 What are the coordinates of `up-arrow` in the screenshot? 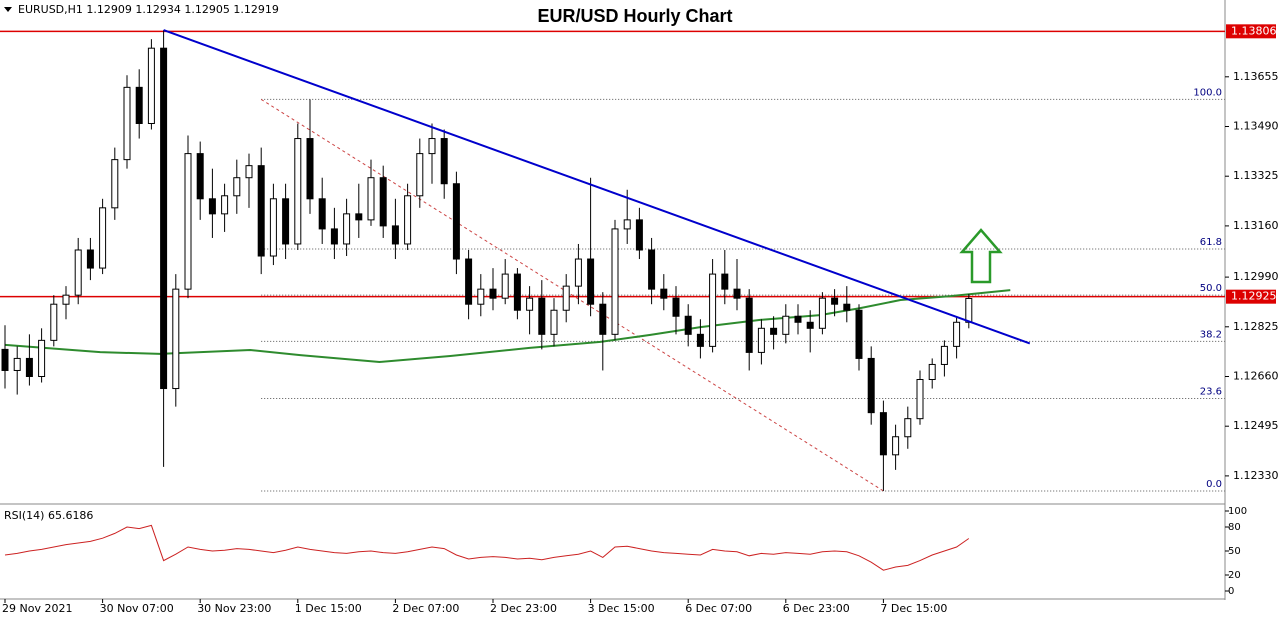 It's located at (981, 256).